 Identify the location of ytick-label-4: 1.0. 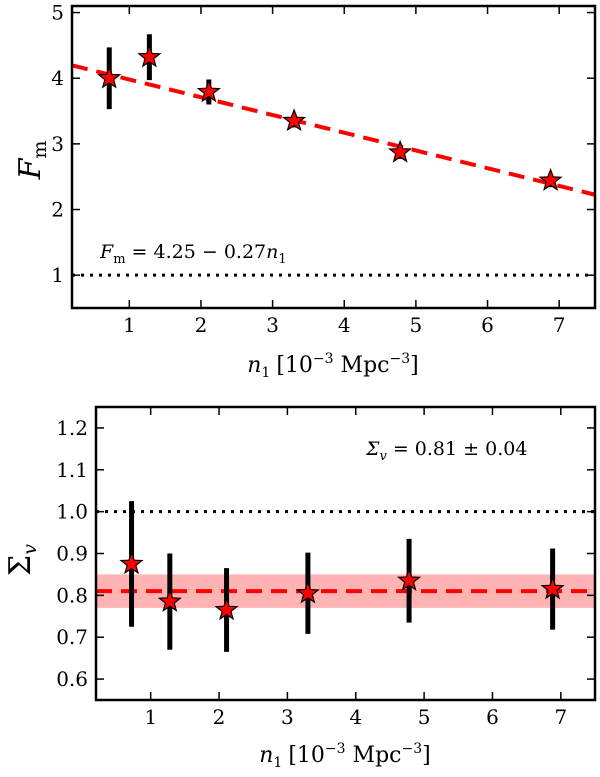
(72, 512).